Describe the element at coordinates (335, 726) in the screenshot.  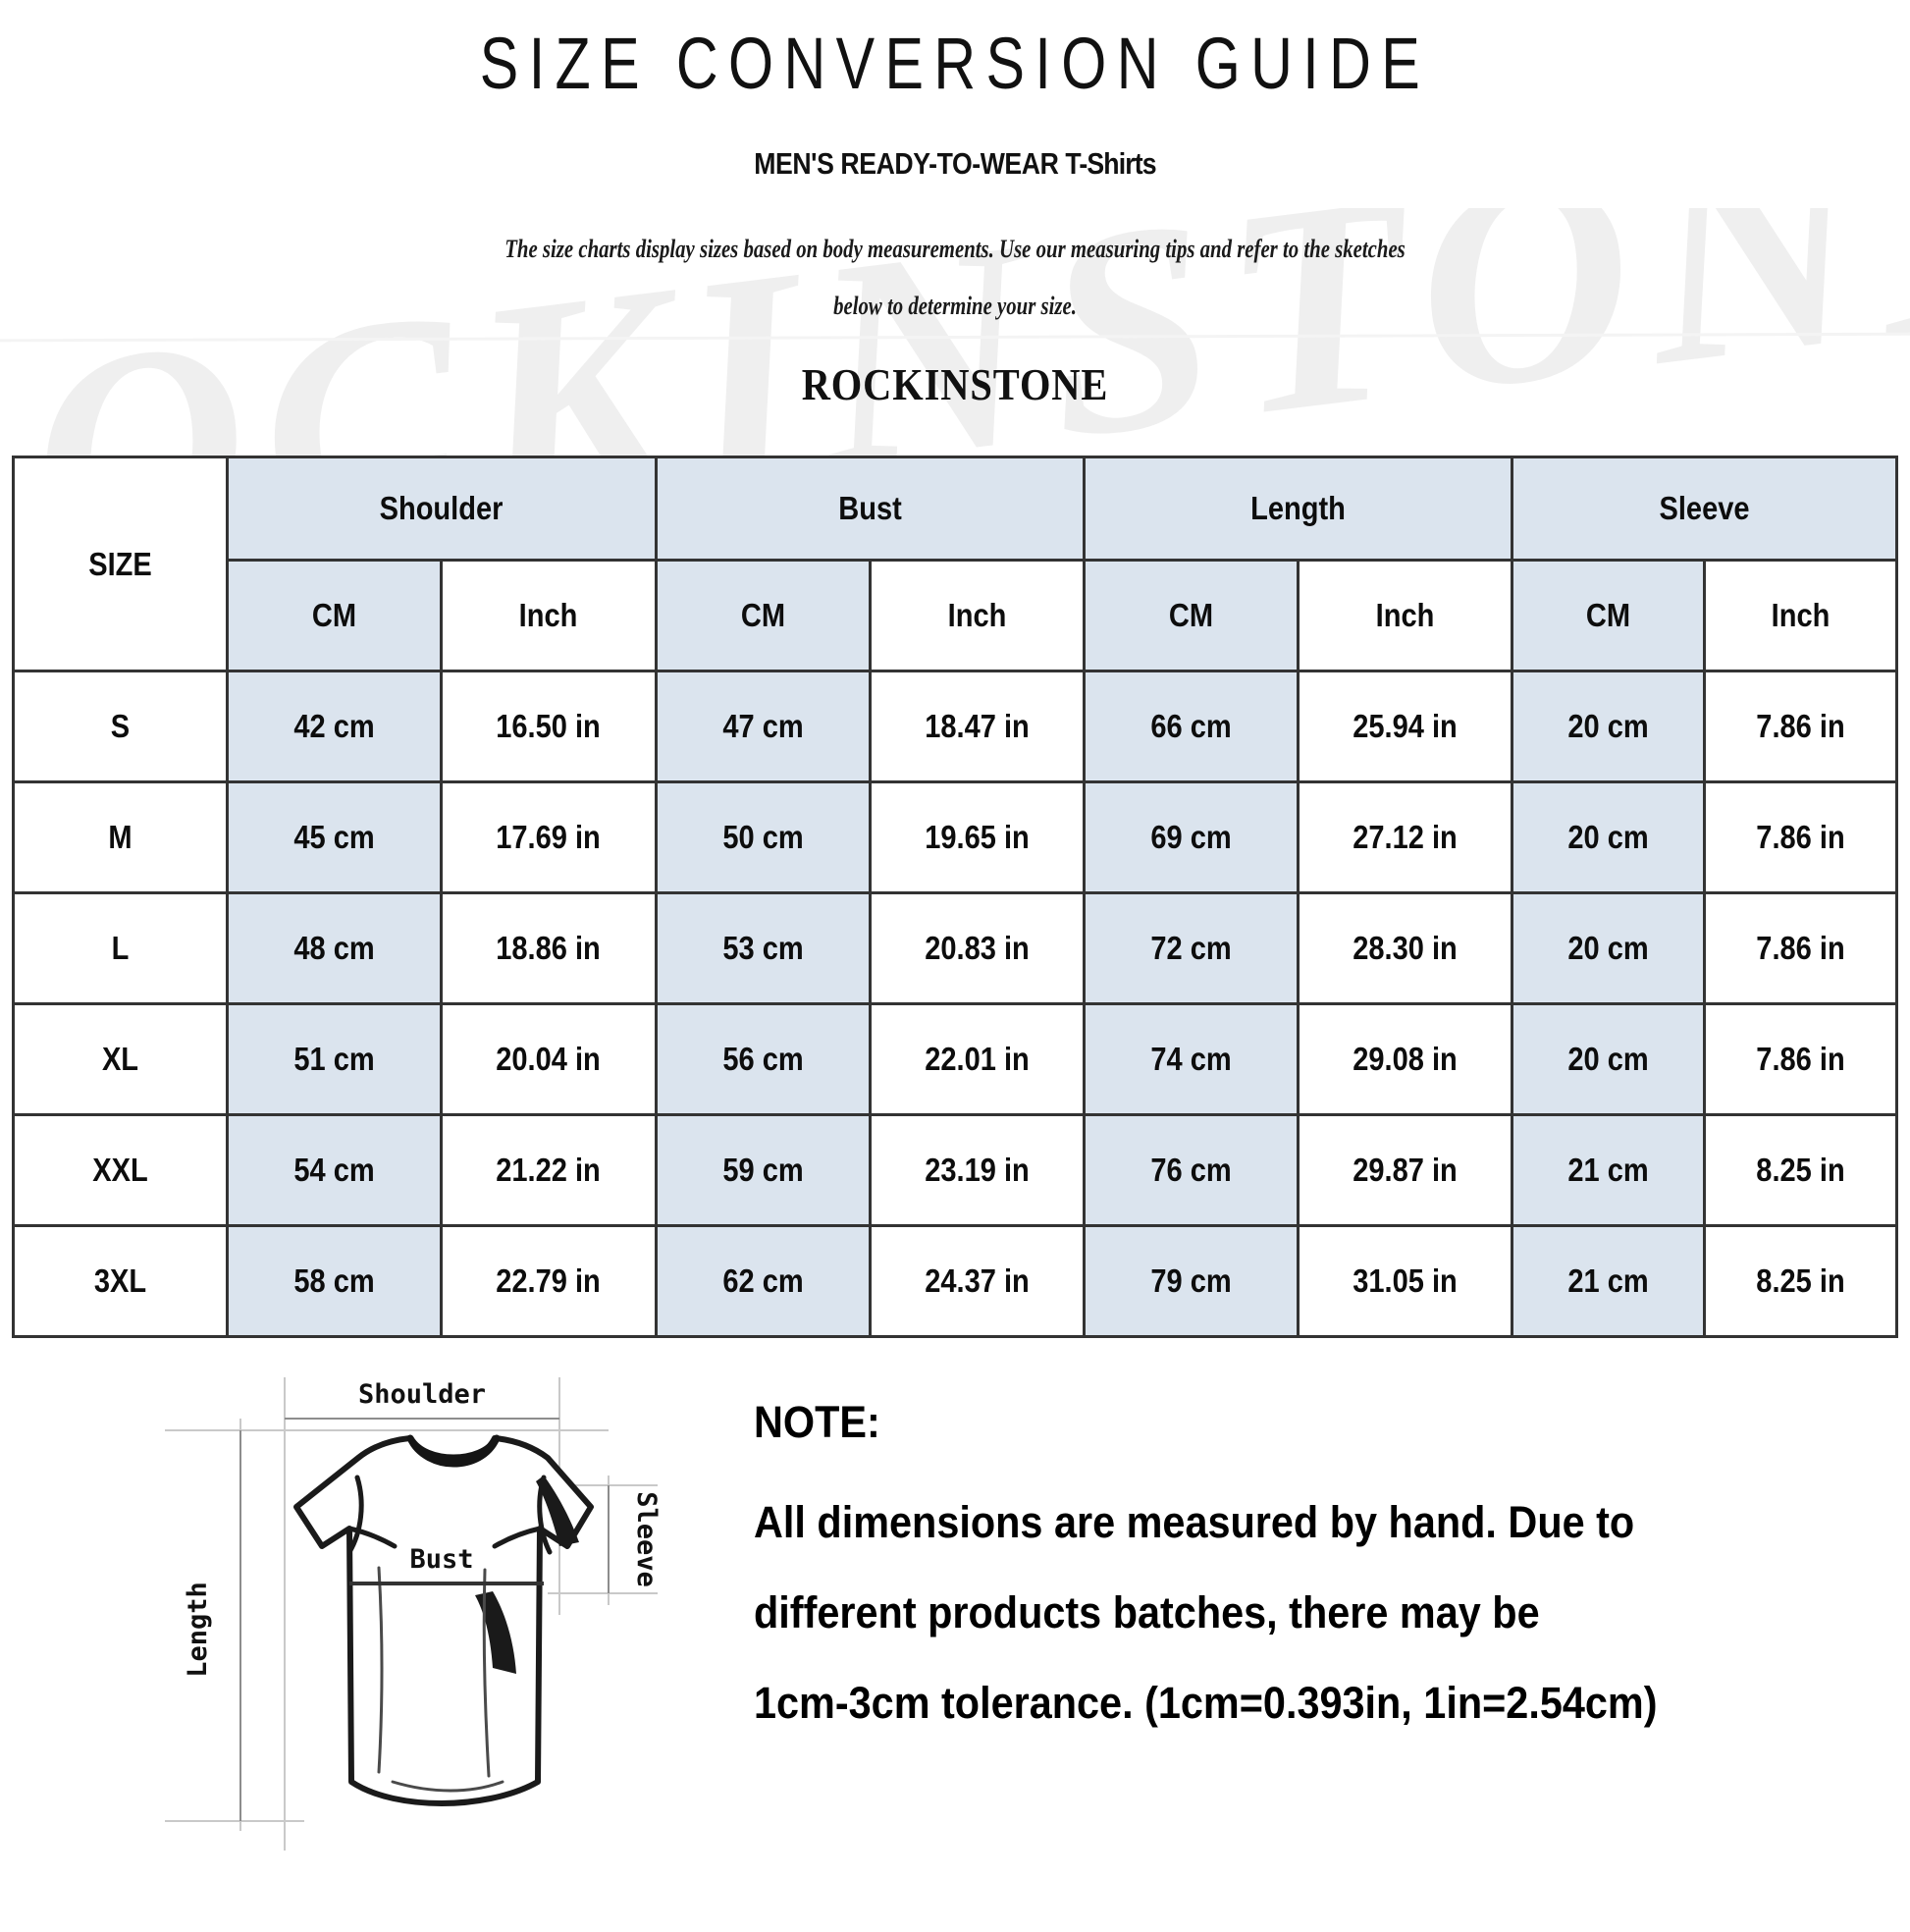
I see `cell-shoulder-cm: 42 cm` at that location.